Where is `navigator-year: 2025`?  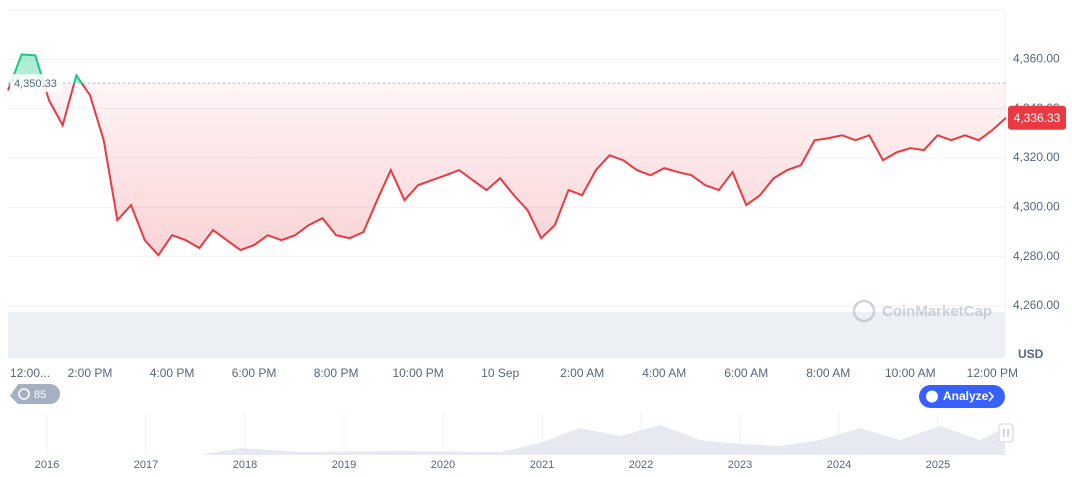
navigator-year: 2025 is located at coordinates (938, 465).